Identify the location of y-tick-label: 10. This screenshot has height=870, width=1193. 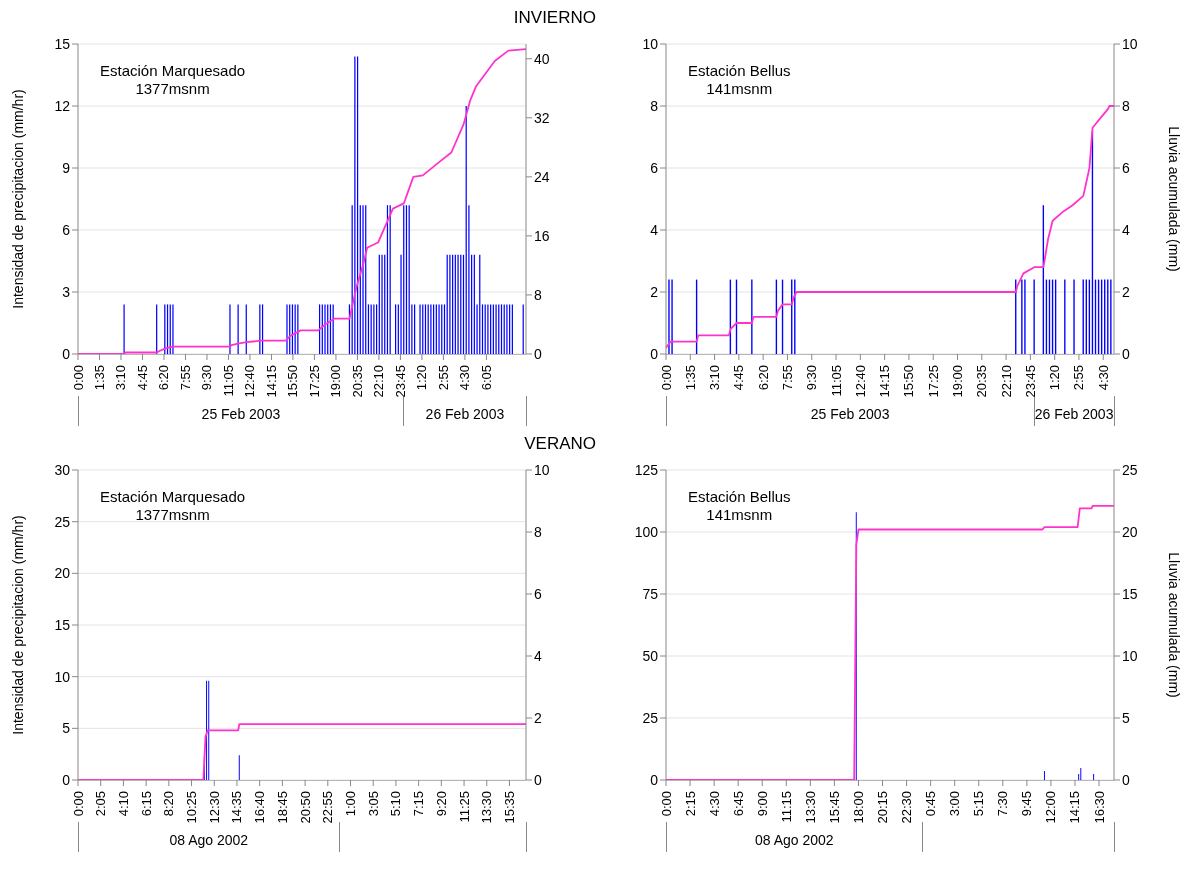
(62, 676).